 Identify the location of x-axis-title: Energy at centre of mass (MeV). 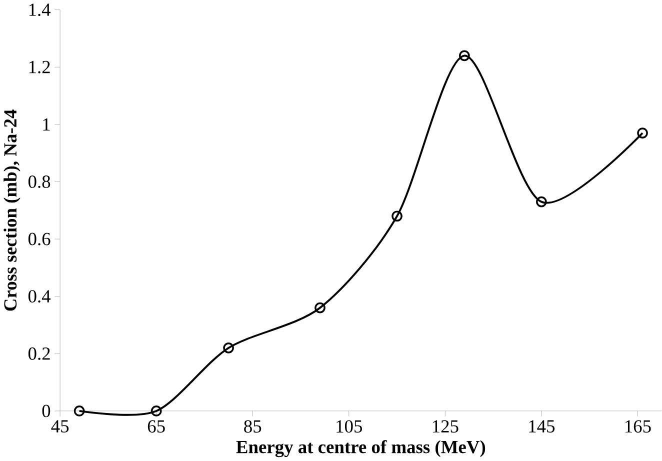
(361, 449).